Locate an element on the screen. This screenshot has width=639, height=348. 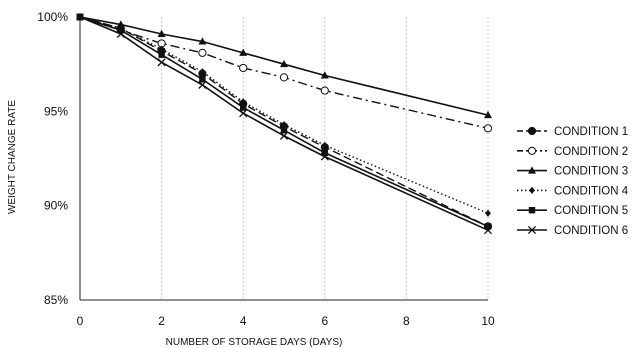
legend-item: CONDITION 4 is located at coordinates (573, 191).